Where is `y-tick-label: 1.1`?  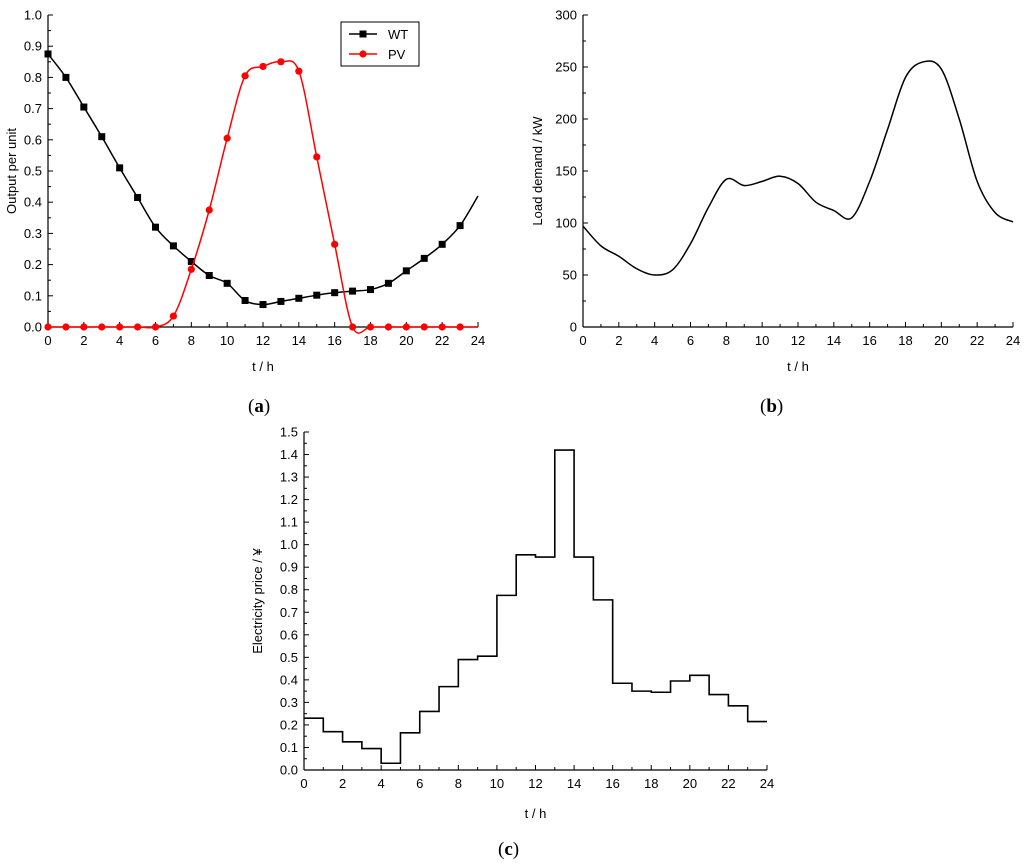 y-tick-label: 1.1 is located at coordinates (289, 522).